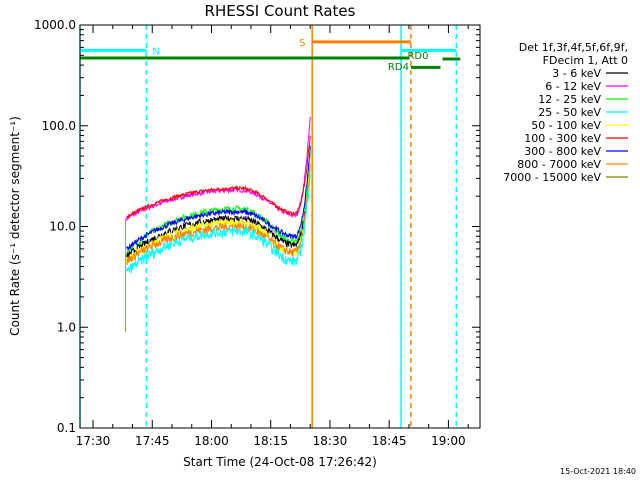 This screenshot has height=480, width=640. I want to click on legend-label-1: 6 - 12 keV, so click(573, 86).